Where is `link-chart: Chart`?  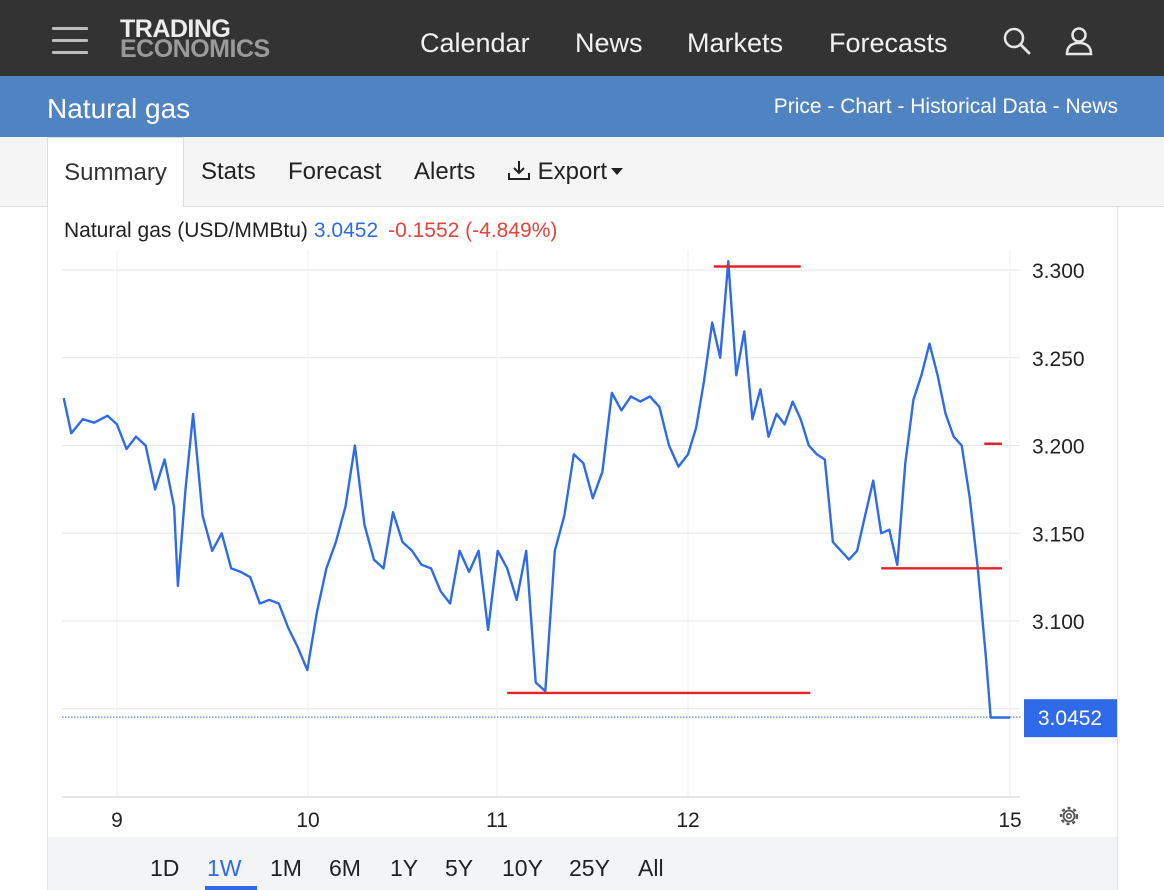
link-chart: Chart is located at coordinates (866, 106).